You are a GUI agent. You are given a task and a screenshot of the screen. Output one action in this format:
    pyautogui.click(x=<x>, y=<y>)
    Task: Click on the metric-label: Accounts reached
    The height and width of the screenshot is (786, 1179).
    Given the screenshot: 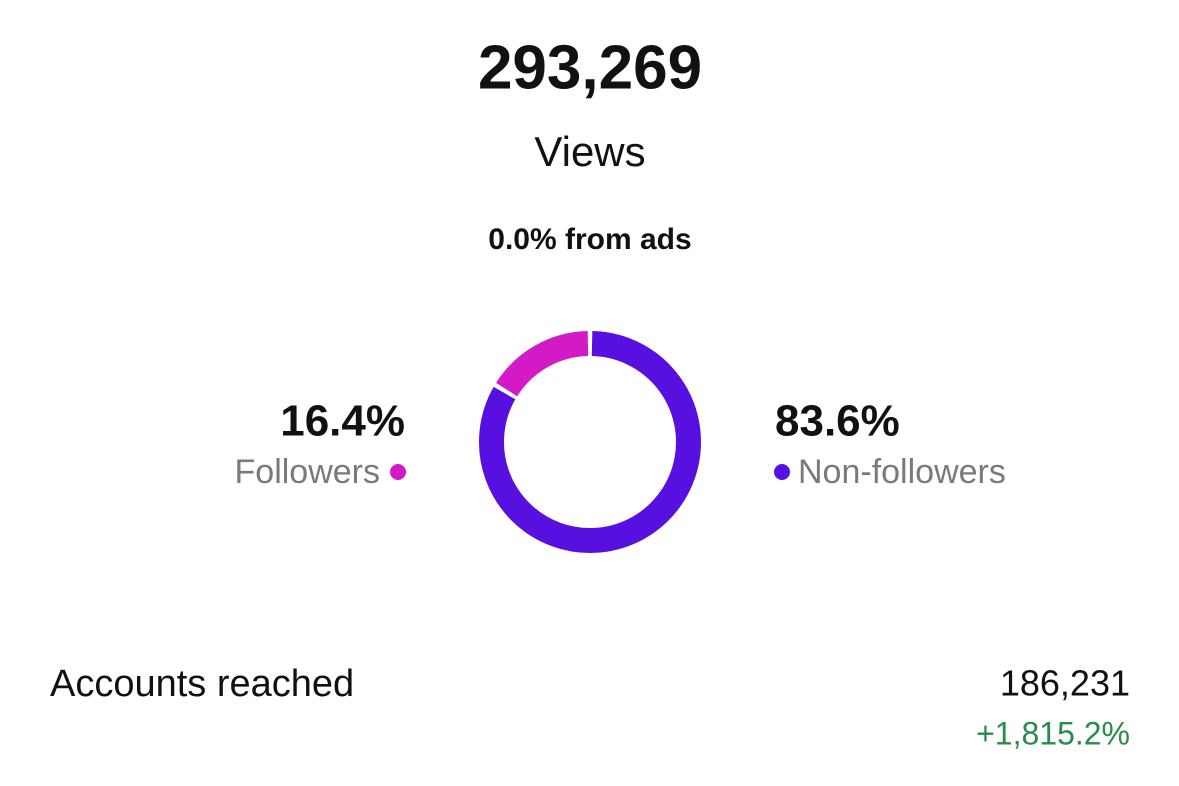 What is the action you would take?
    pyautogui.click(x=202, y=684)
    